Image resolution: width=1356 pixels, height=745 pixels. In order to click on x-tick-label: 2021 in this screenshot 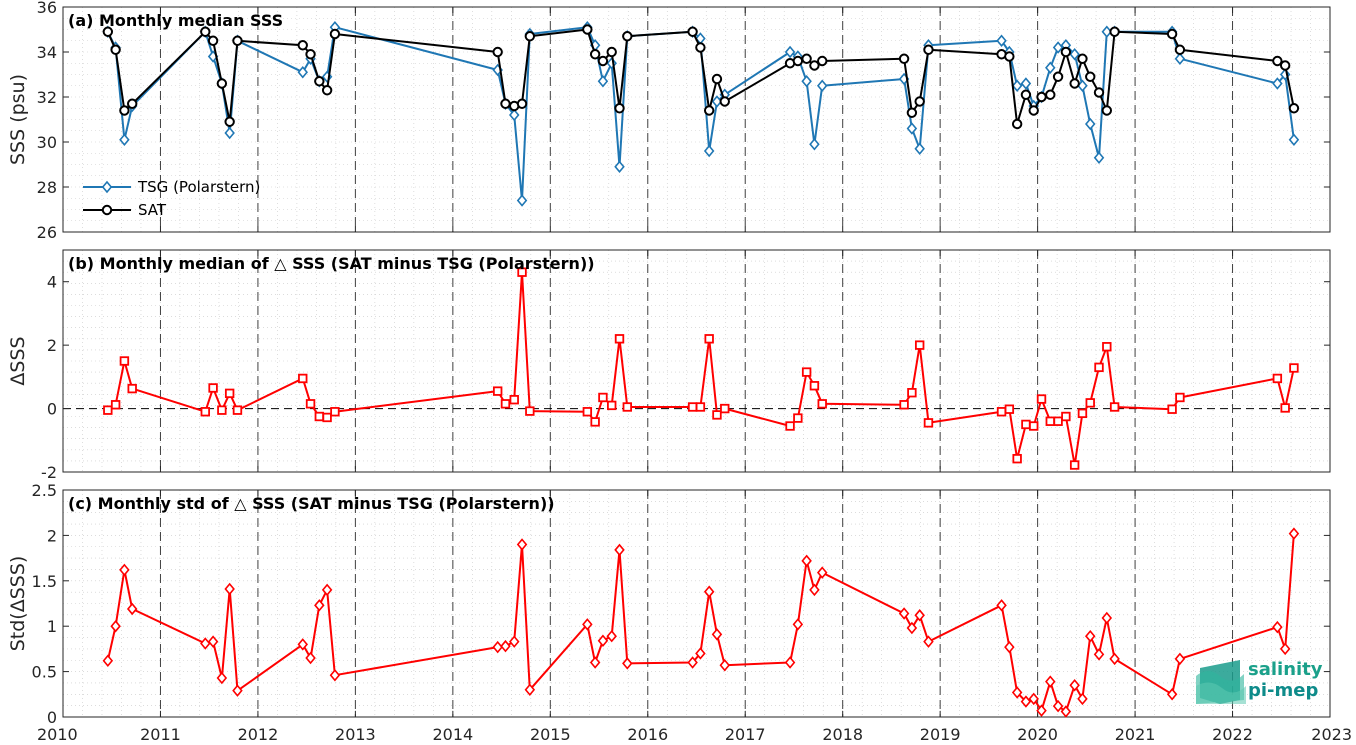, I will do `click(1135, 734)`.